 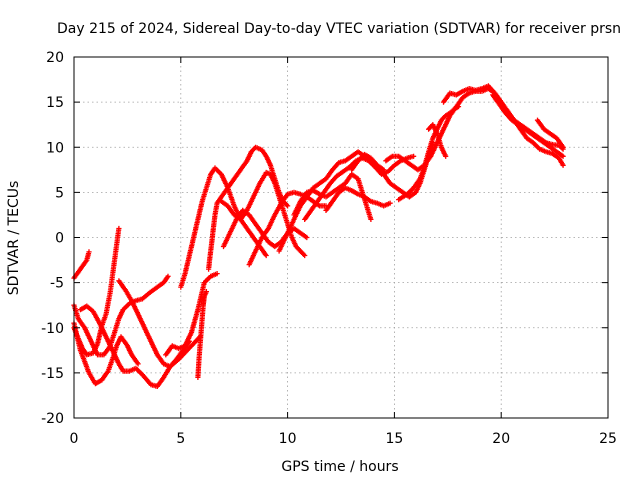 What do you see at coordinates (14, 238) in the screenshot?
I see `y-axis-label: SDTVAR / TECUs` at bounding box center [14, 238].